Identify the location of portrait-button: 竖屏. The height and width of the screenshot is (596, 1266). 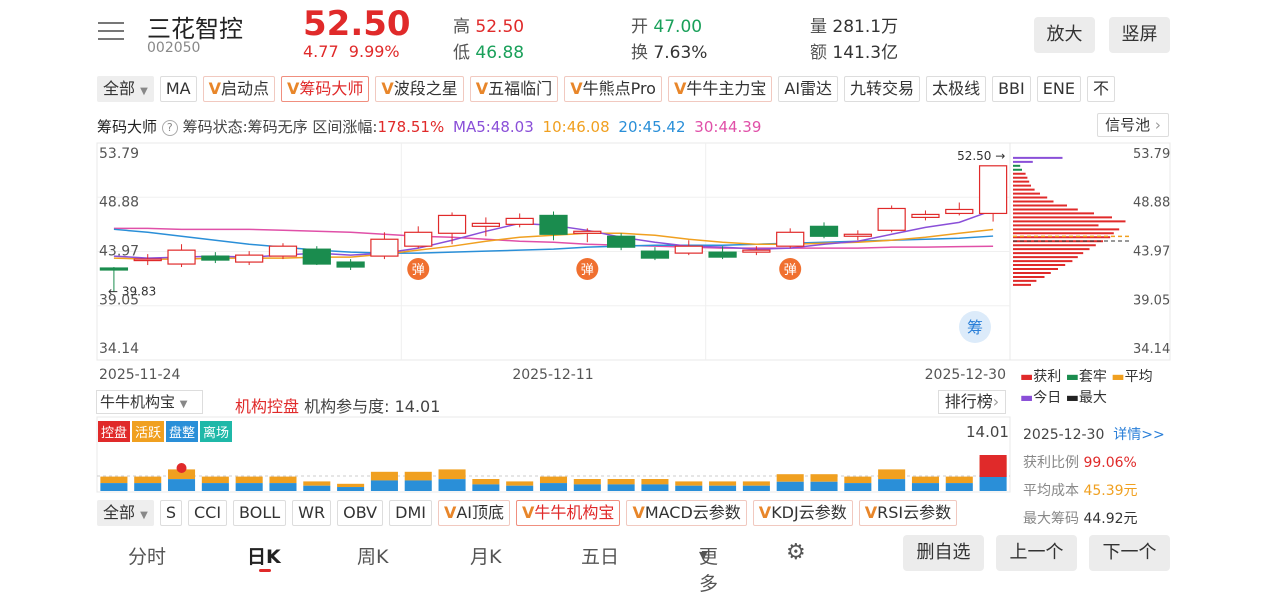
(1139, 35).